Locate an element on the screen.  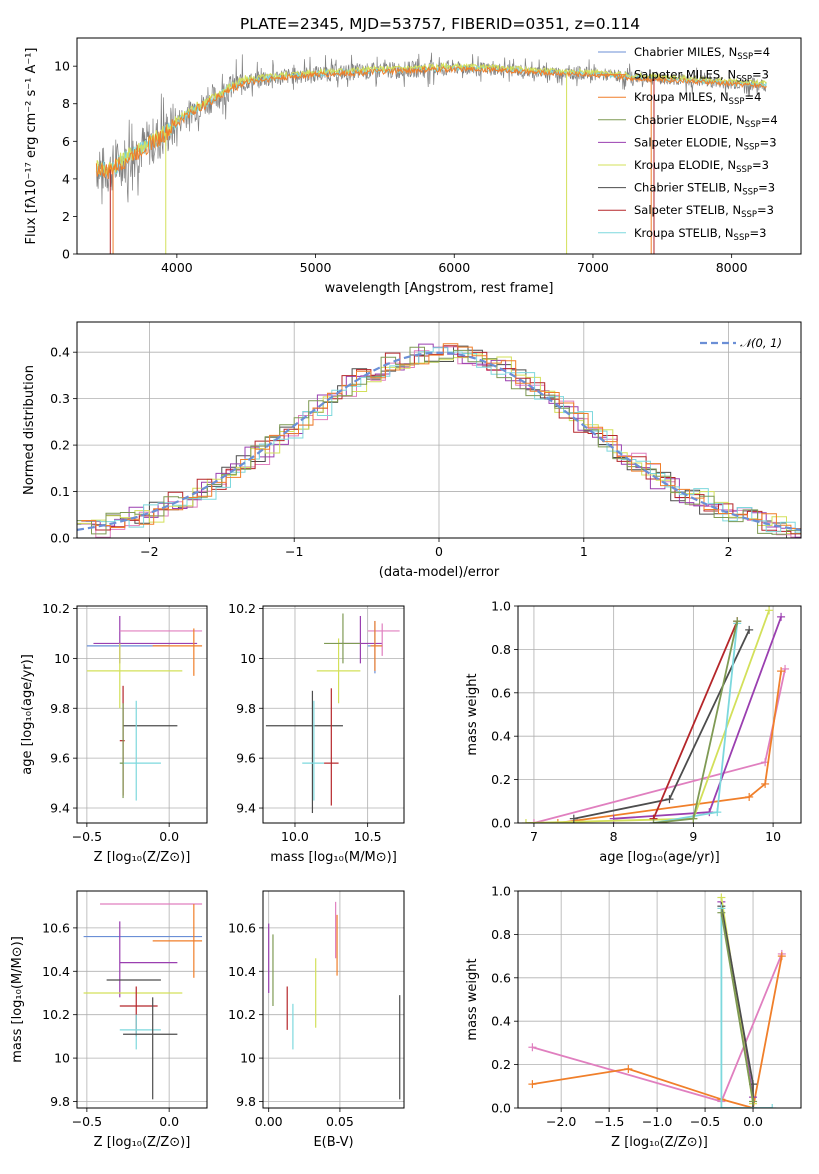
series-lines is located at coordinates (655, 714).